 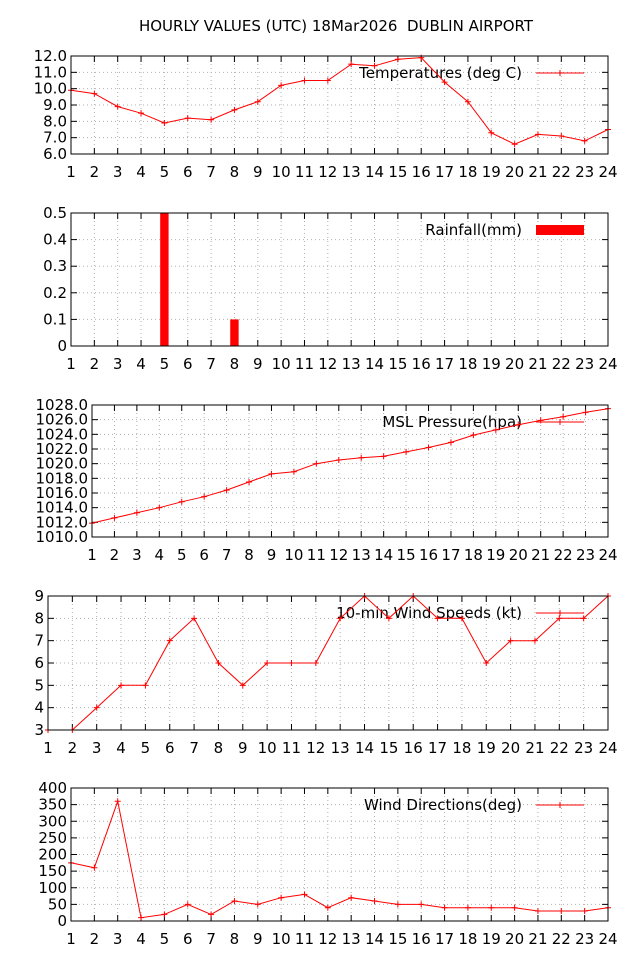 What do you see at coordinates (52, 821) in the screenshot?
I see `y-tick-label: 300` at bounding box center [52, 821].